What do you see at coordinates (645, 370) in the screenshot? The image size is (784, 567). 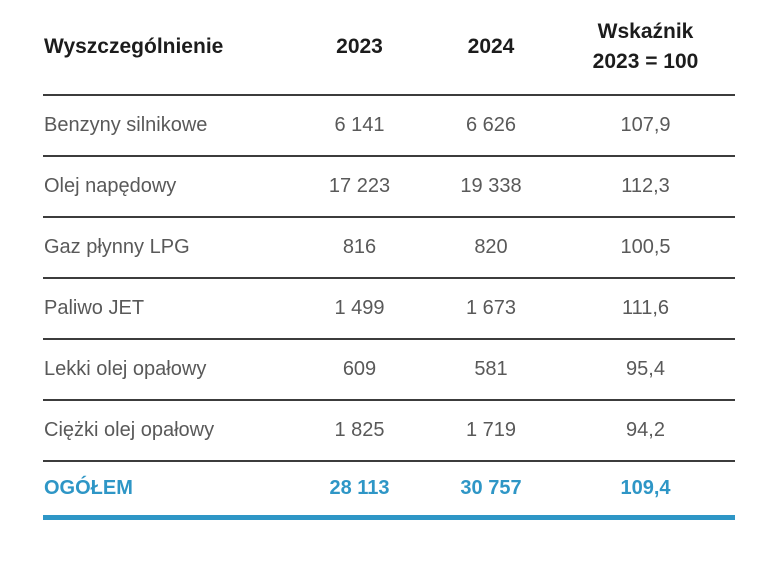 I see `row-index: 95,4` at bounding box center [645, 370].